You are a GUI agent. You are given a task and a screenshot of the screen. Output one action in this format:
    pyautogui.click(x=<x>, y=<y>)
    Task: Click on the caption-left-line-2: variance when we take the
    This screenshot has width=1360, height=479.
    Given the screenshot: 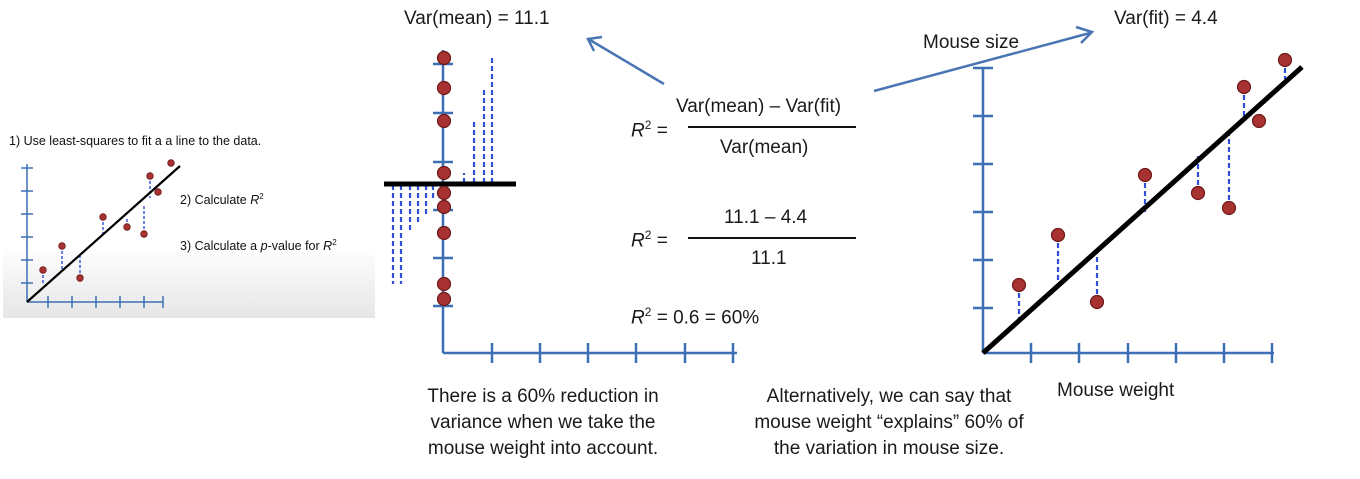 What is the action you would take?
    pyautogui.click(x=543, y=422)
    